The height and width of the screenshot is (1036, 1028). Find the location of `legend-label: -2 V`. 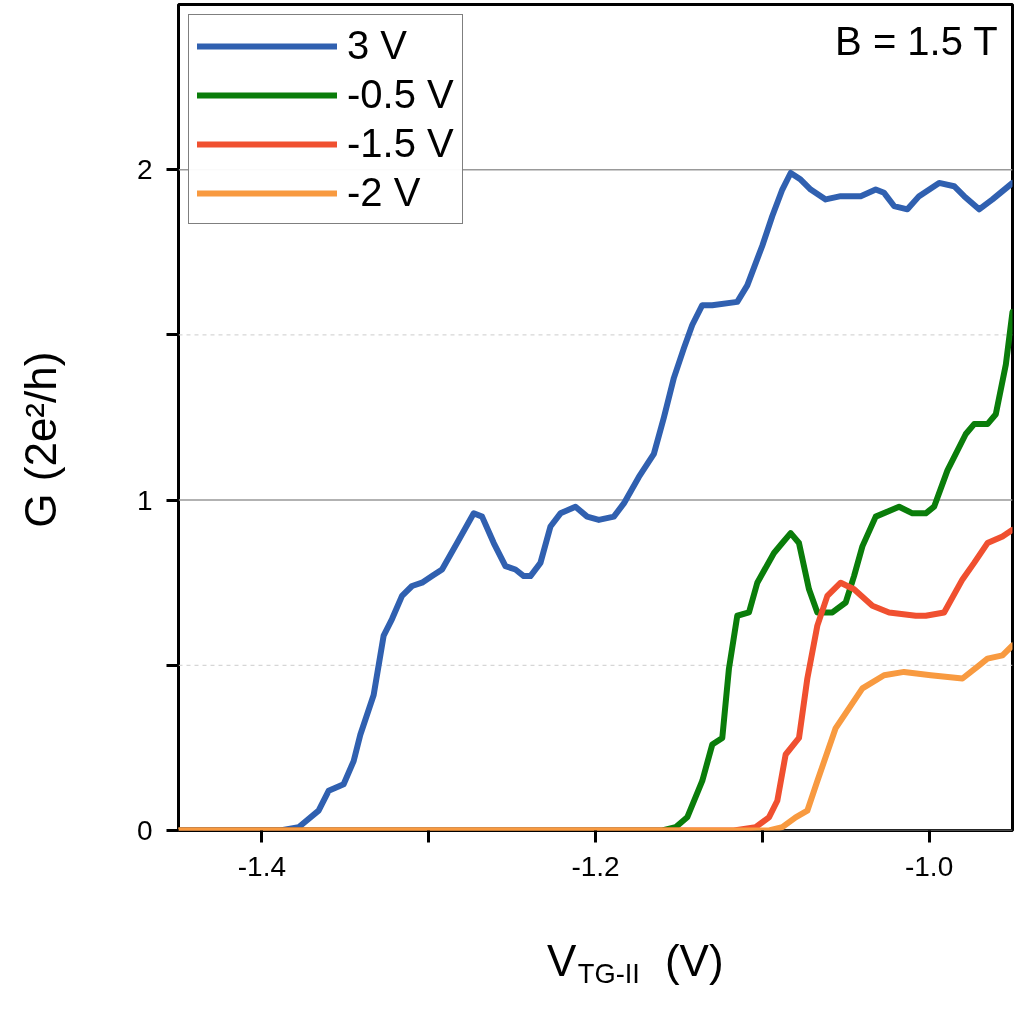

legend-label: -2 V is located at coordinates (384, 192).